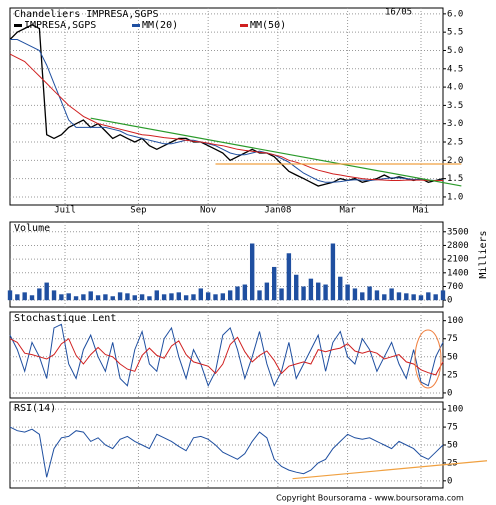  What do you see at coordinates (398, 13) in the screenshot?
I see `date-label: 16/05` at bounding box center [398, 13].